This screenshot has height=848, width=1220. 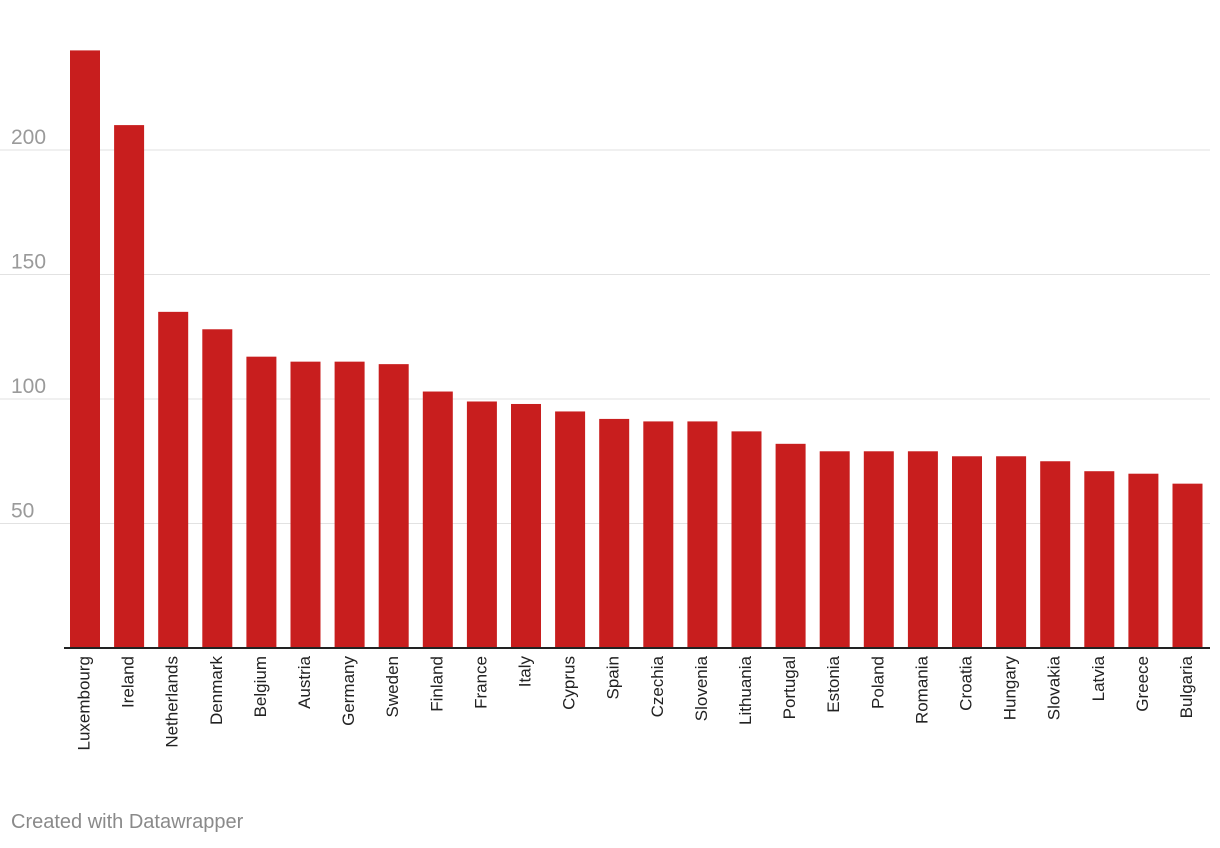 What do you see at coordinates (173, 479) in the screenshot?
I see `bar-netherlands` at bounding box center [173, 479].